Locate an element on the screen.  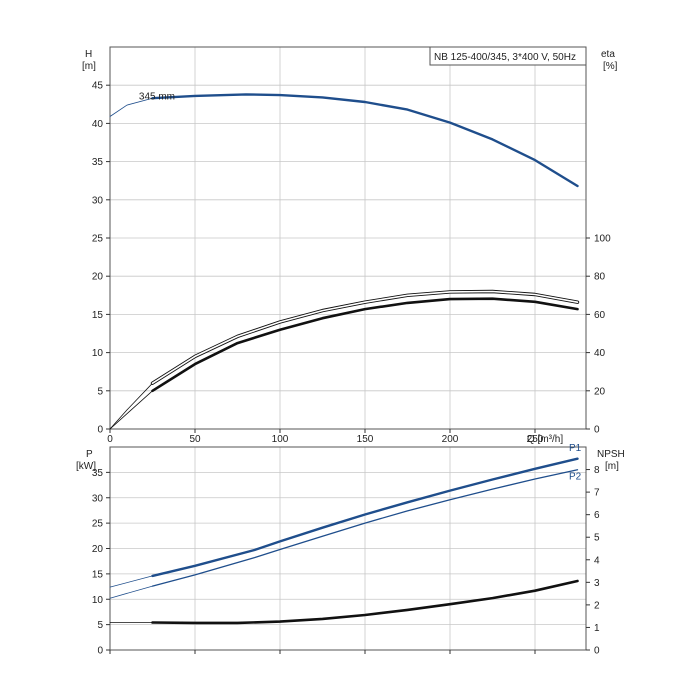
y-right-unit-npsh: [m] is located at coordinates (612, 466).